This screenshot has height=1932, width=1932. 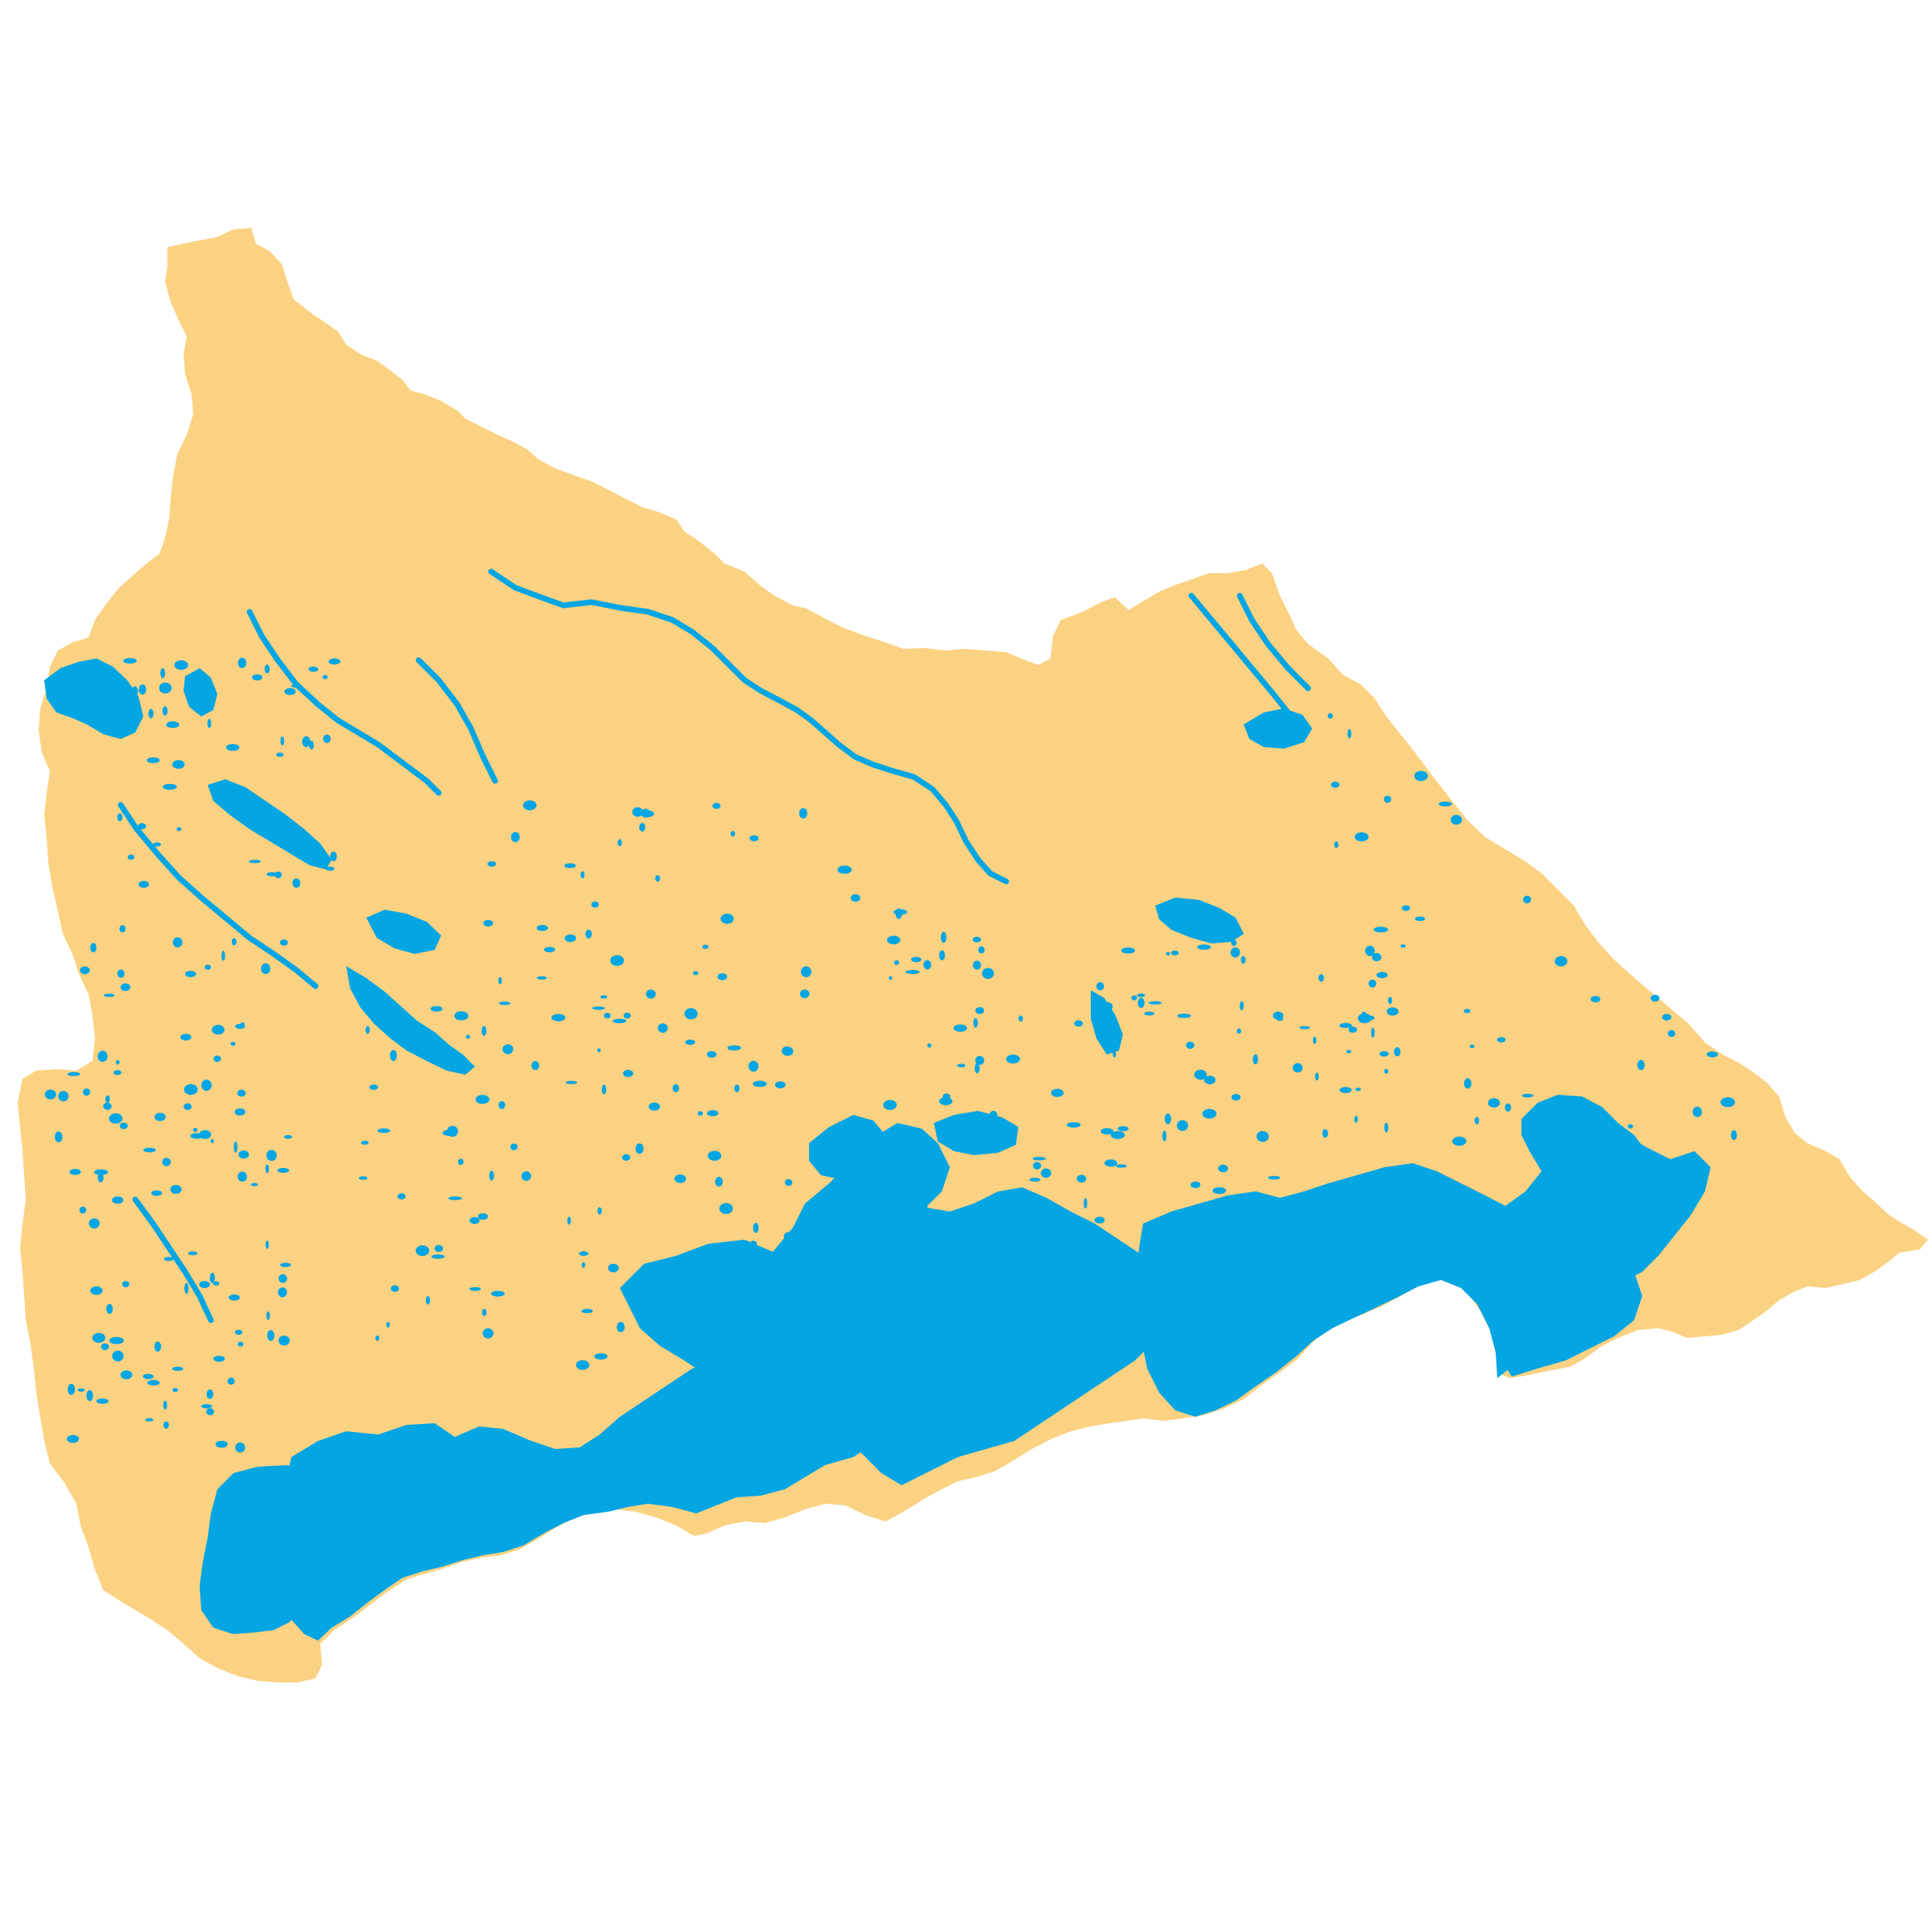 I want to click on southern-wetland-west, so click(x=582, y=1498).